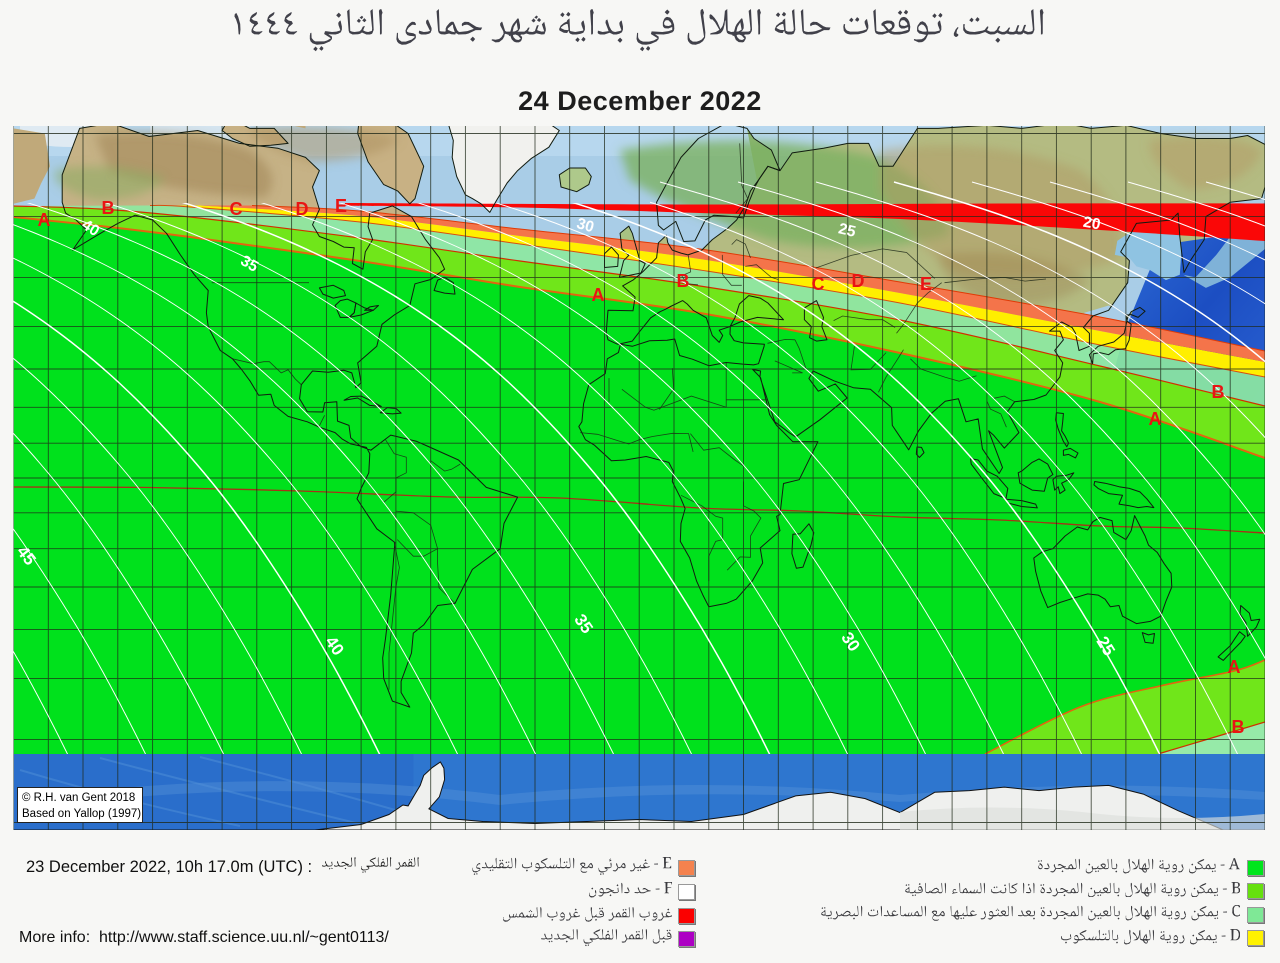  Describe the element at coordinates (250, 264) in the screenshot. I see `svg-text: 35` at that location.